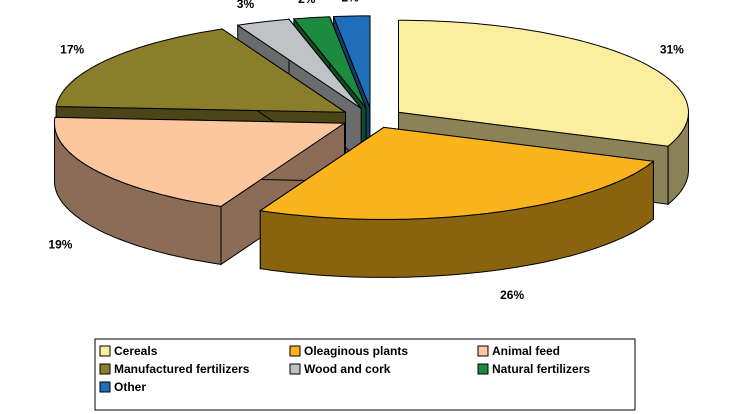  What do you see at coordinates (182, 369) in the screenshot?
I see `legend-label: Manufactured fertilizers` at bounding box center [182, 369].